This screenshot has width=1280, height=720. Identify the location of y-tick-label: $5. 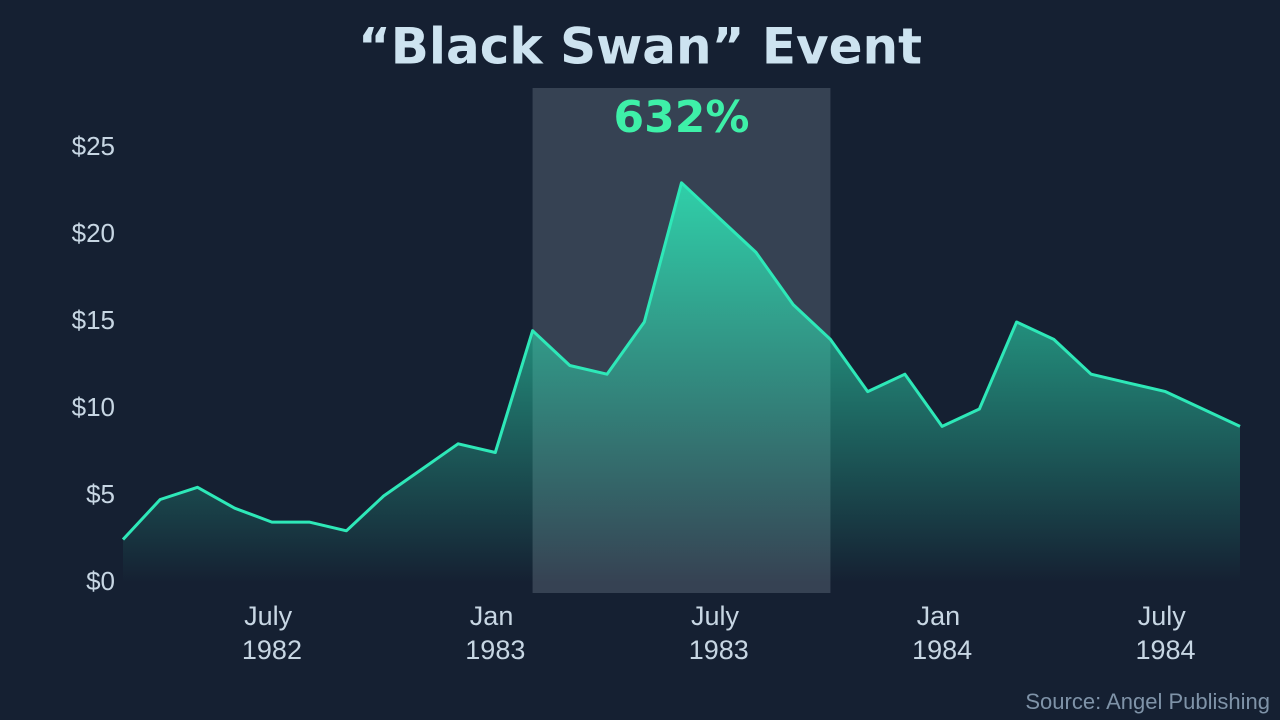
(100, 494).